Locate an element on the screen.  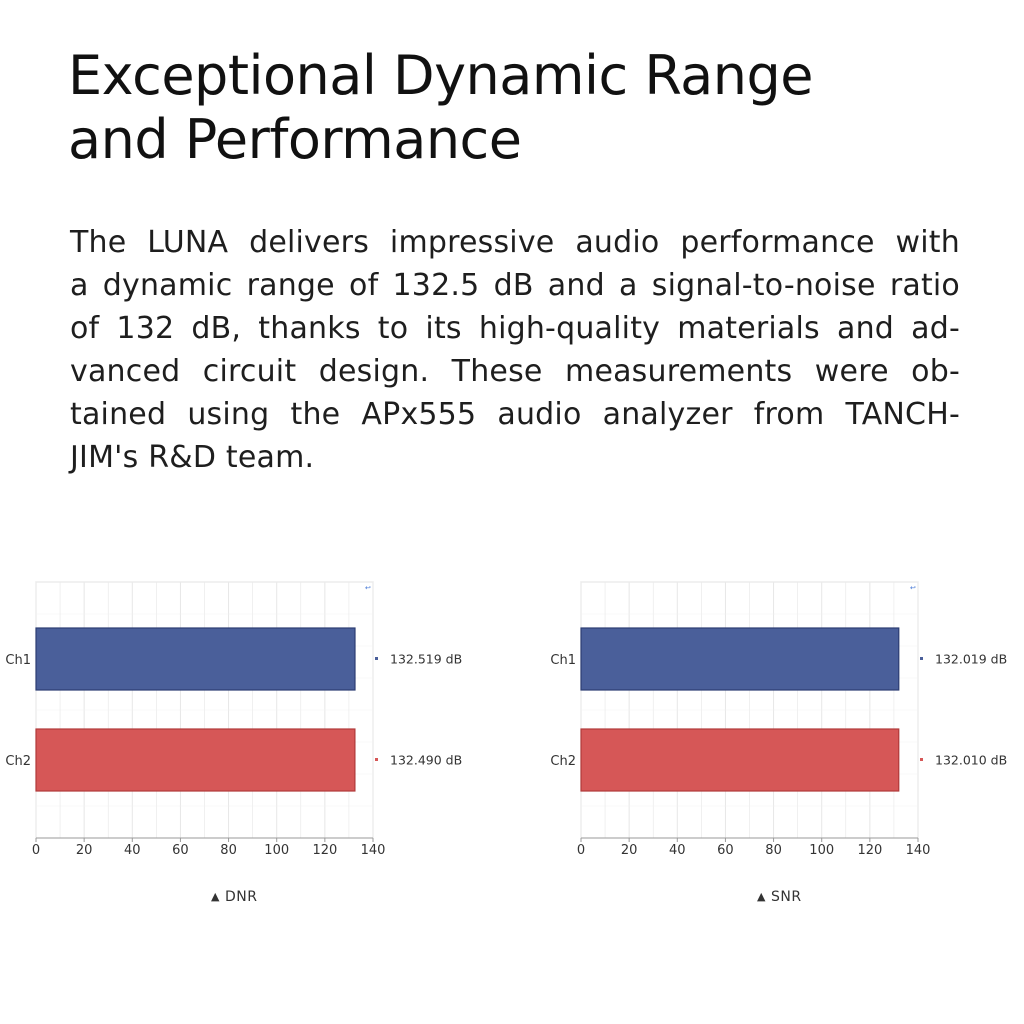
page-title-line-2: and Performance is located at coordinates (295, 139).